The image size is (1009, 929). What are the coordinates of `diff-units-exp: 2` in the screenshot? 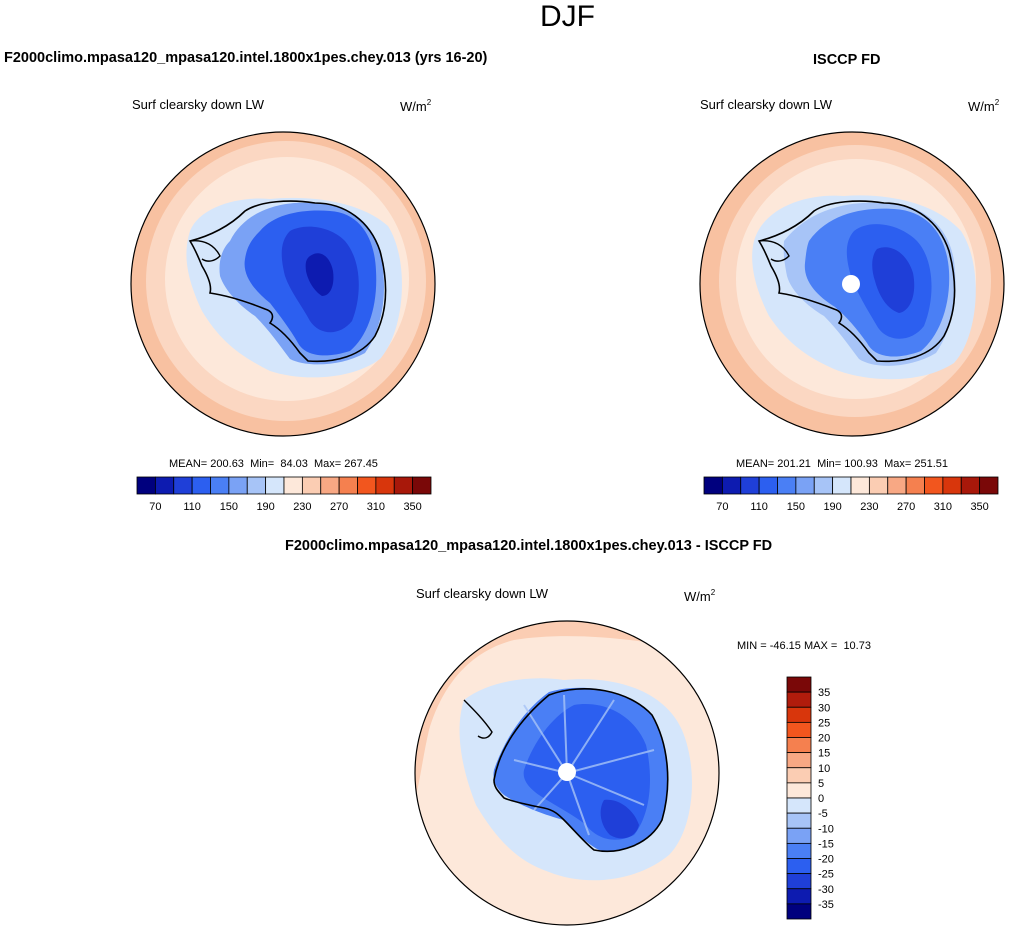 It's located at (713, 592).